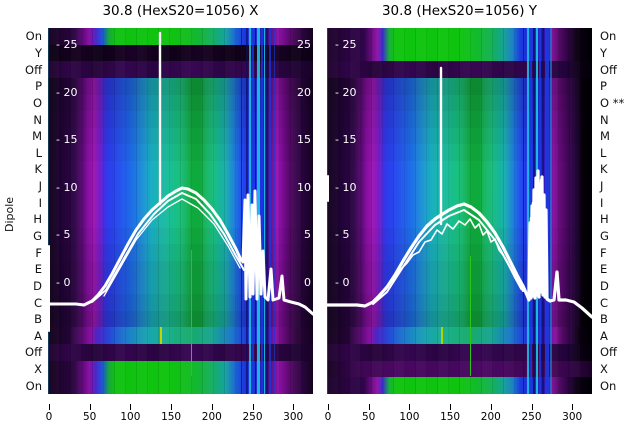  Describe the element at coordinates (63, 282) in the screenshot. I see `inner-y-tick-label: - 0` at that location.